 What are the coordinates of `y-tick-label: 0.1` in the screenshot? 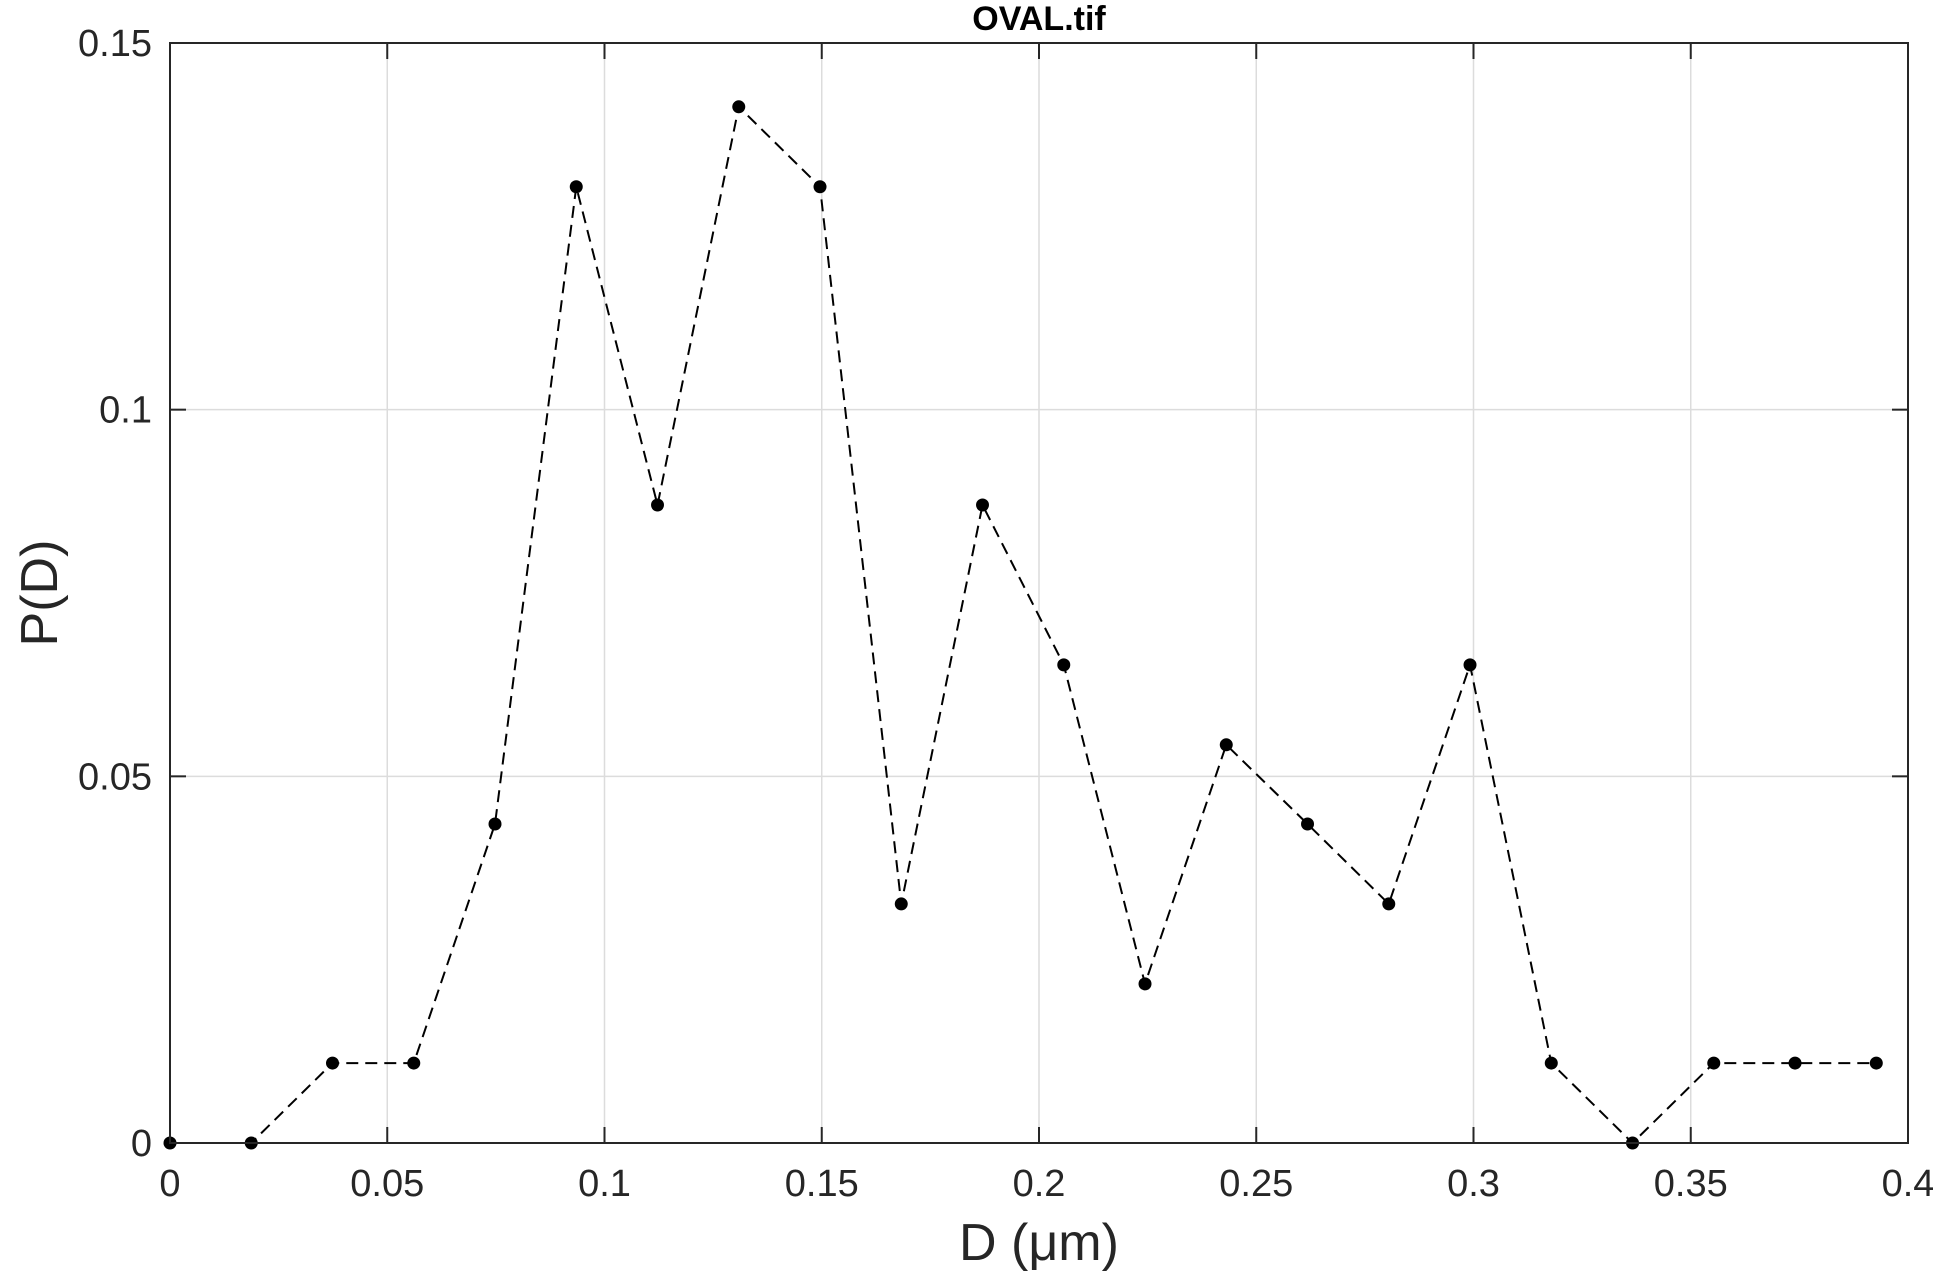 It's located at (125, 411).